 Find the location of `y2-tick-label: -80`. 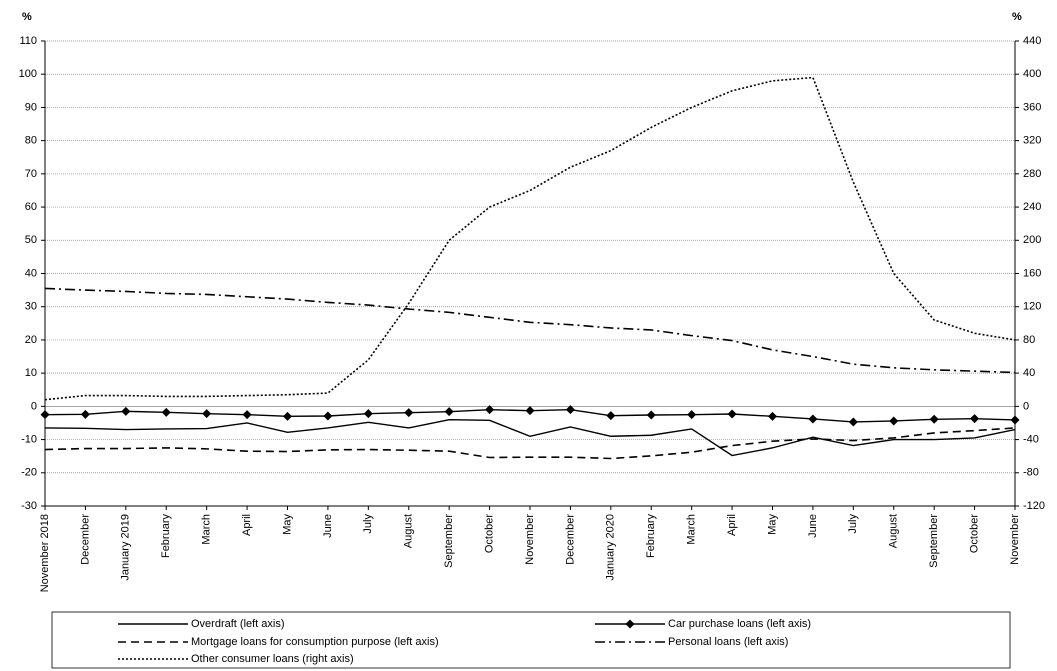

y2-tick-label: -80 is located at coordinates (1031, 473).